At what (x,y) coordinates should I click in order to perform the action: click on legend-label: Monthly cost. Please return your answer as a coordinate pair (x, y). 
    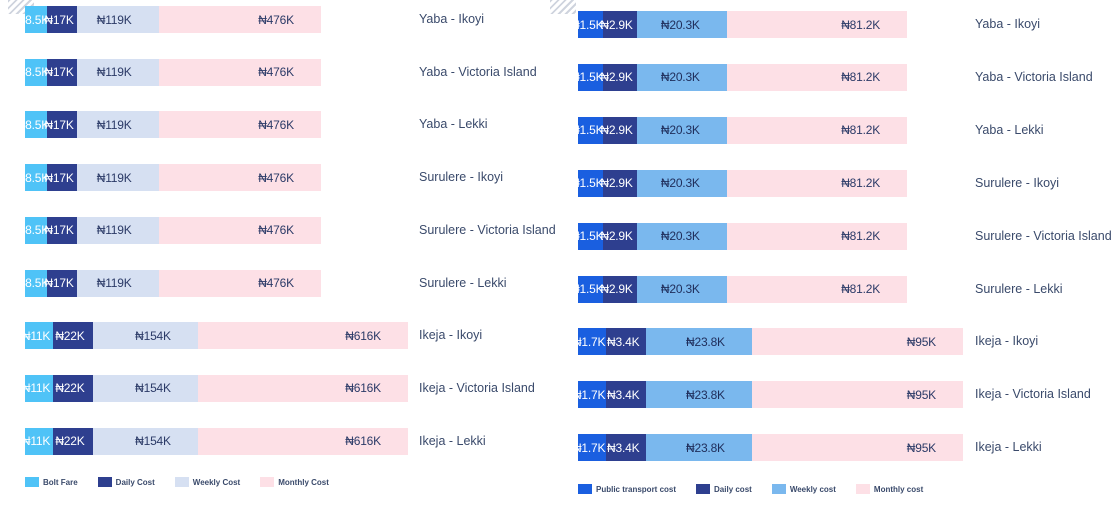
    Looking at the image, I should click on (898, 489).